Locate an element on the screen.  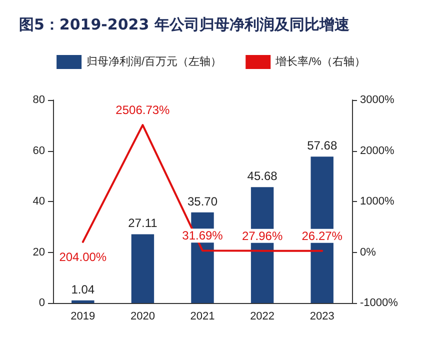
y2-tick-label: 0% is located at coordinates (368, 252).